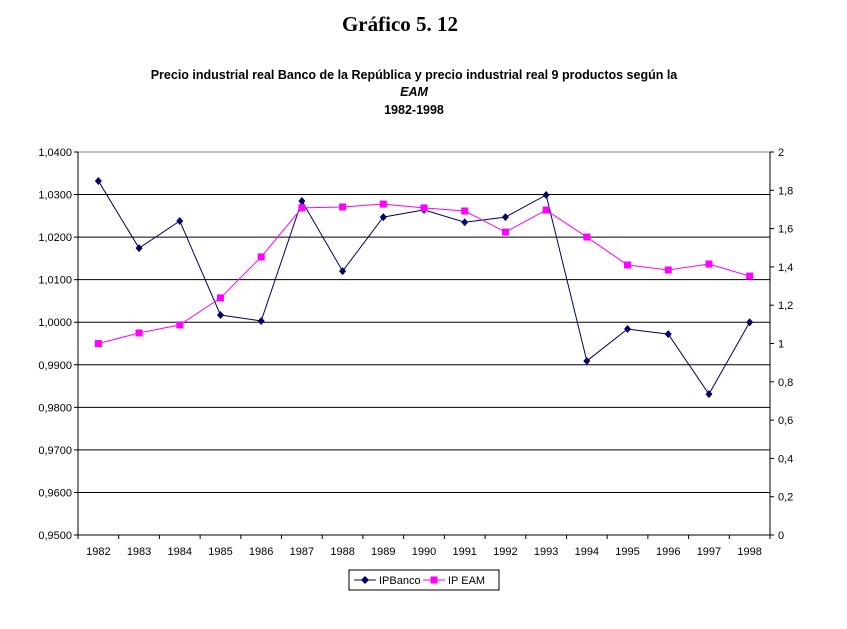 This screenshot has height=629, width=847. What do you see at coordinates (546, 552) in the screenshot?
I see `x-tick-label: 1993` at bounding box center [546, 552].